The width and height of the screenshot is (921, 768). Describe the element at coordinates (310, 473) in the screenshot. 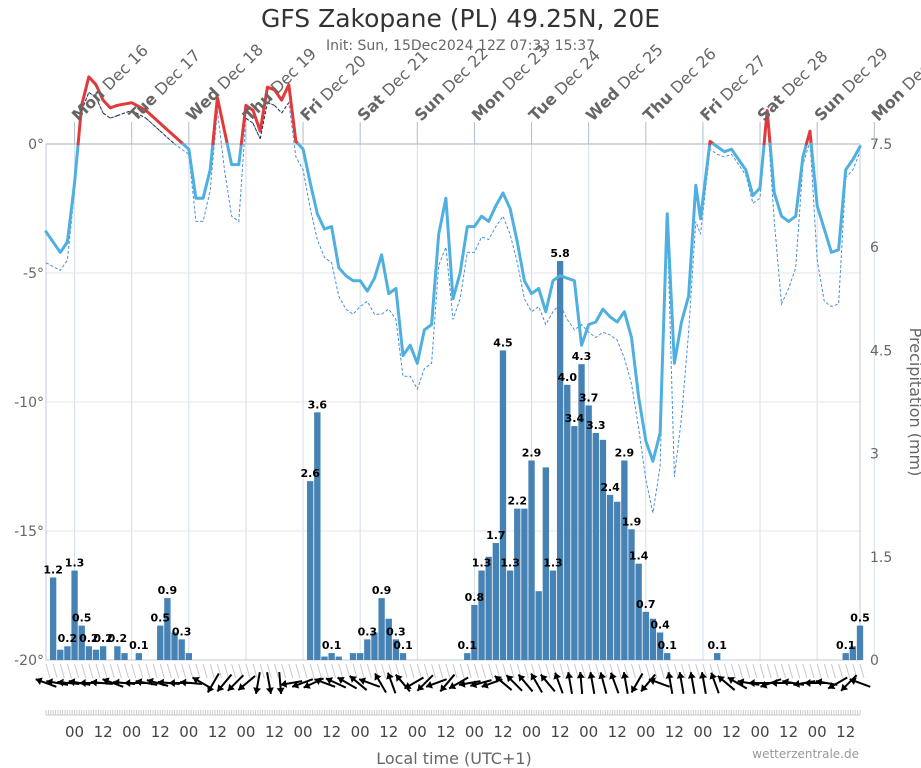

I see `precip-bar-label: 2.6` at that location.